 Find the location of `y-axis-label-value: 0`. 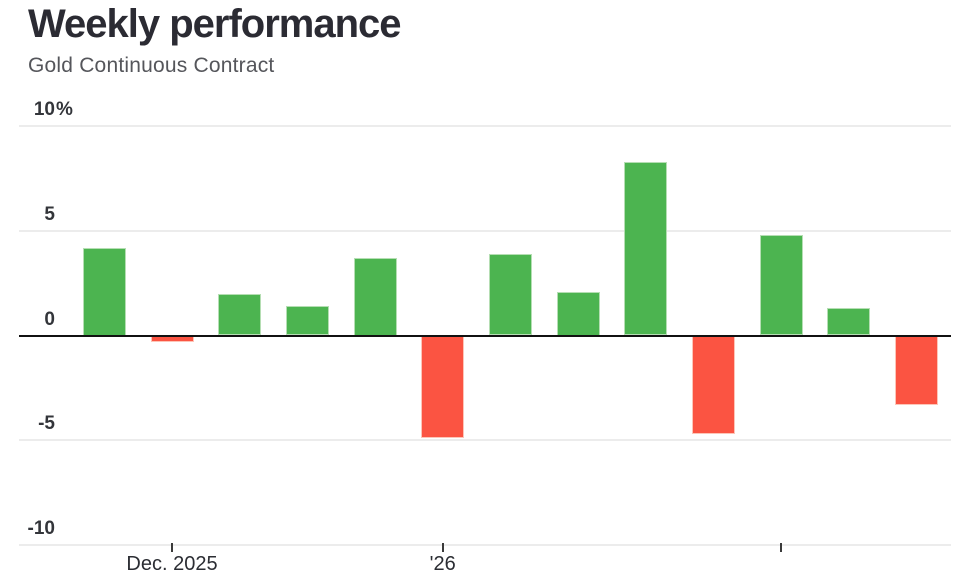

y-axis-label-value: 0 is located at coordinates (49, 319).